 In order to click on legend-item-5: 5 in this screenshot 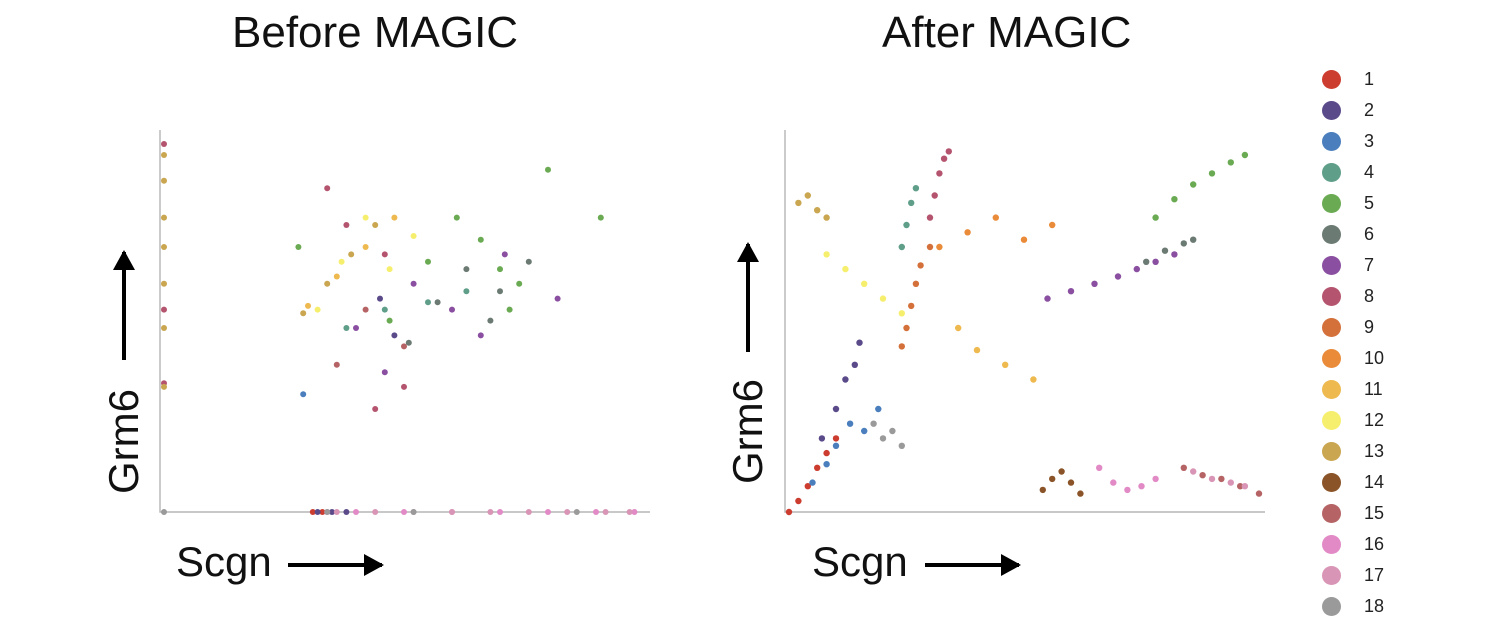, I will do `click(1374, 203)`.